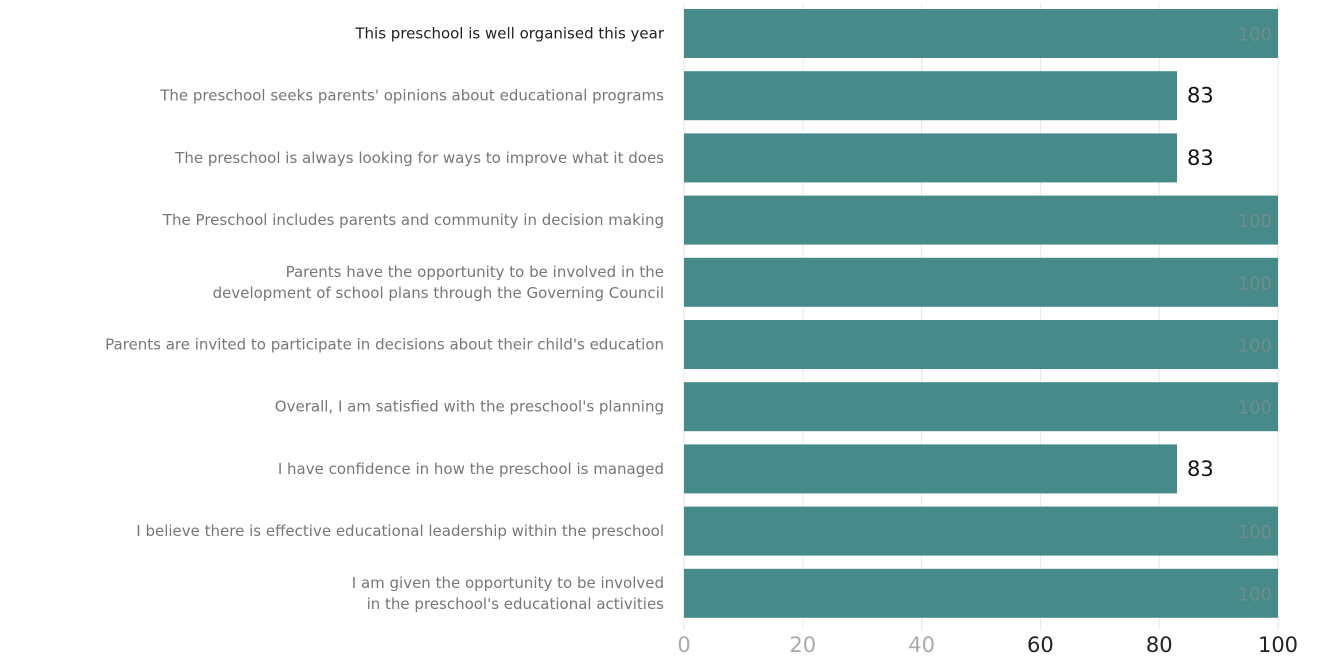  What do you see at coordinates (921, 645) in the screenshot?
I see `x-tick-label: 40` at bounding box center [921, 645].